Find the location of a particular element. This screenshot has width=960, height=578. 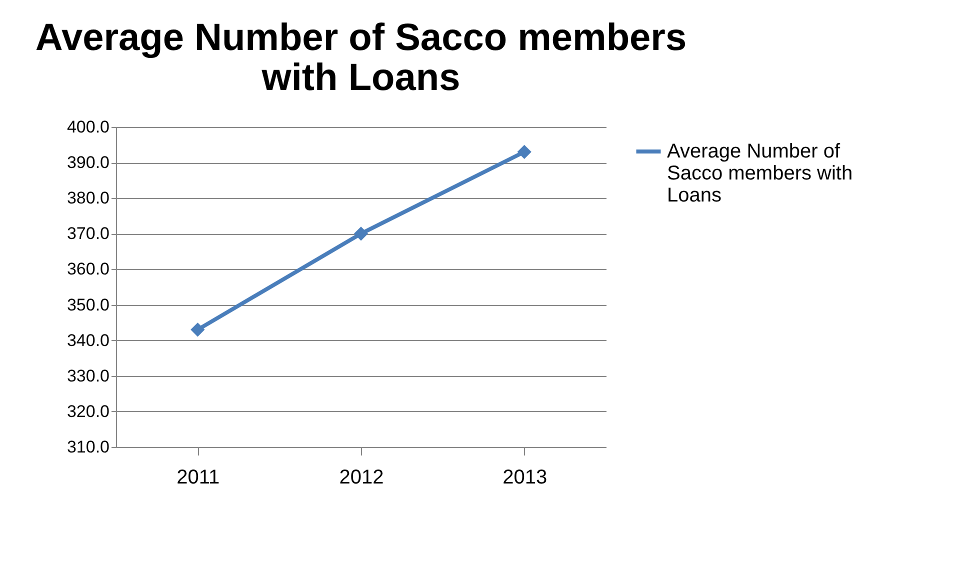

y-tick-label: 330.0 is located at coordinates (88, 376).